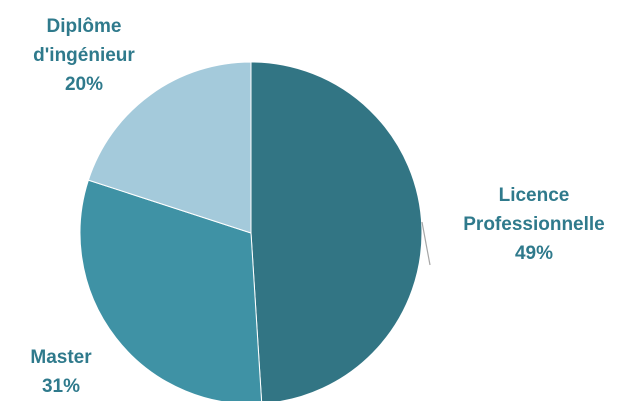 The width and height of the screenshot is (621, 401). I want to click on slice-category-label: d'ingénieur, so click(84, 55).